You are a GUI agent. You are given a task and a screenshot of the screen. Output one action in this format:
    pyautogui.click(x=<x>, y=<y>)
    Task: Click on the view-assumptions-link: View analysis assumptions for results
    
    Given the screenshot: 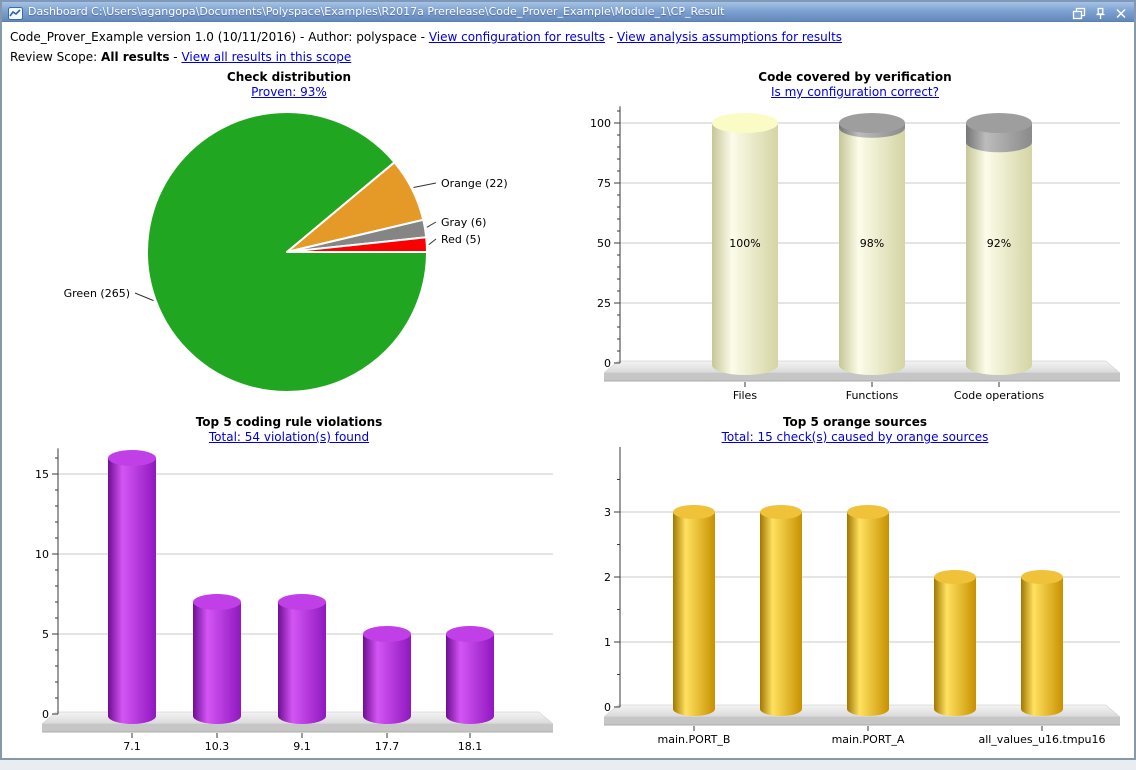 What is the action you would take?
    pyautogui.click(x=730, y=37)
    